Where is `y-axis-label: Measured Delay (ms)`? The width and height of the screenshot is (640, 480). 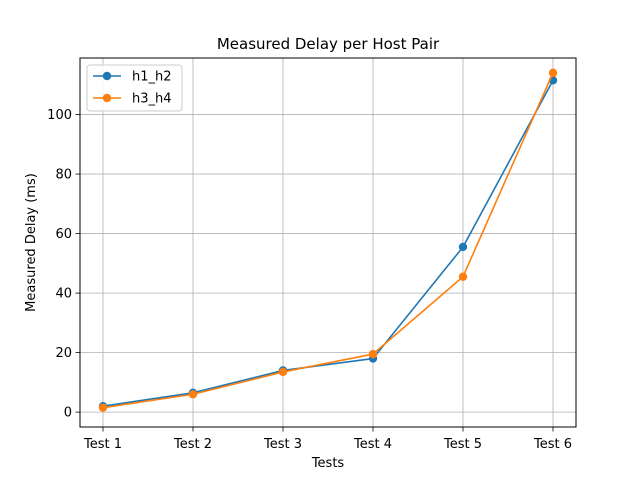
y-axis-label: Measured Delay (ms) is located at coordinates (31, 242).